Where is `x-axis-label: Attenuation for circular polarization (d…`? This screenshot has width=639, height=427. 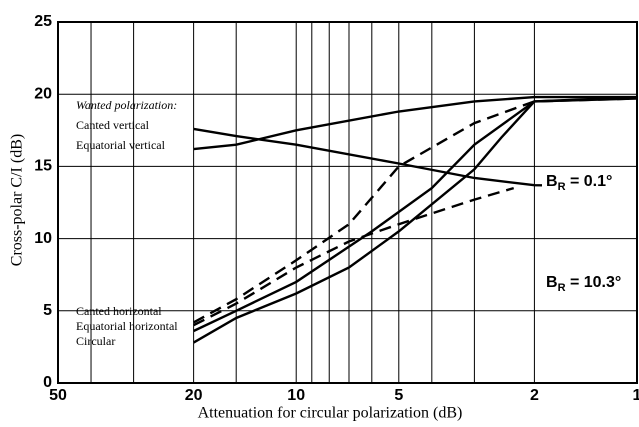 x-axis-label: Attenuation for circular polarization (d… is located at coordinates (330, 413).